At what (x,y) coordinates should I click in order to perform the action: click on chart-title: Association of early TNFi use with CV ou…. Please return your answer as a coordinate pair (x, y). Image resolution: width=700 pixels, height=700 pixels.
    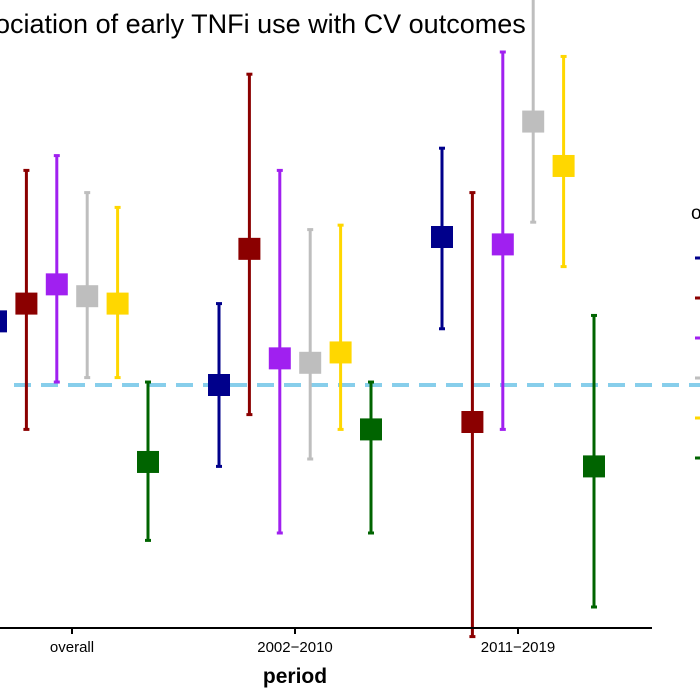
    Looking at the image, I should click on (263, 24).